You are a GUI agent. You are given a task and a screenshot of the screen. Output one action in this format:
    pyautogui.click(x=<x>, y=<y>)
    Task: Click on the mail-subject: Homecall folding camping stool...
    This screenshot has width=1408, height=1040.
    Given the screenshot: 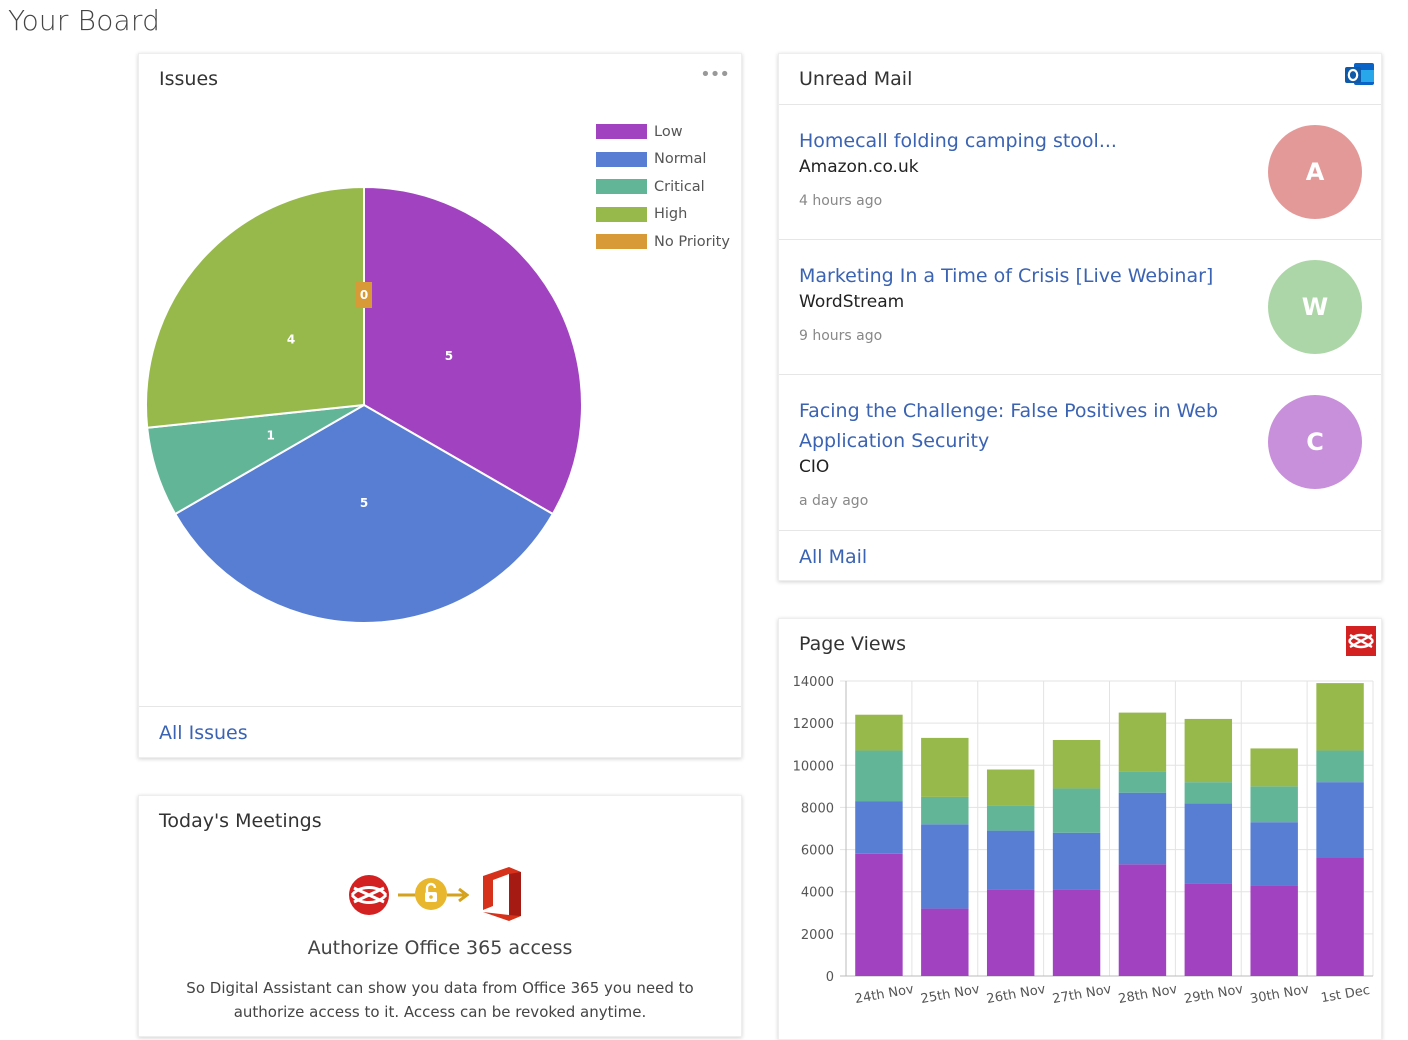 What is the action you would take?
    pyautogui.click(x=958, y=141)
    